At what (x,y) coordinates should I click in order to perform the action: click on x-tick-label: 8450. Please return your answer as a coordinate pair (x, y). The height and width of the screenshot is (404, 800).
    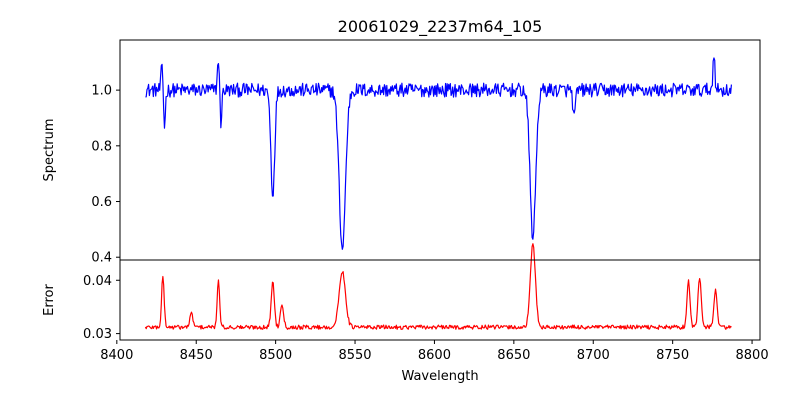
    Looking at the image, I should click on (196, 355).